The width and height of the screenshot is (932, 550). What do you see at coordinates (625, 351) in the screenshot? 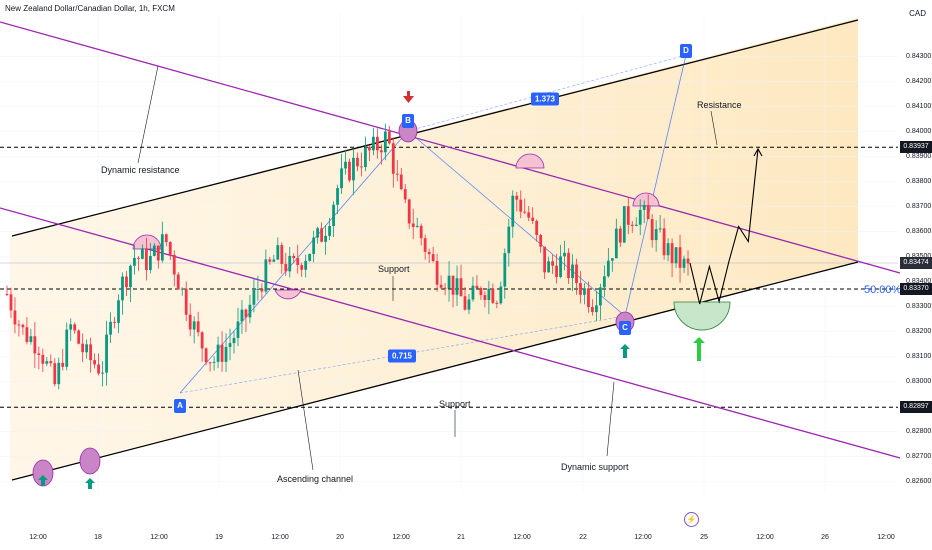
I see `arrow-up-icon` at bounding box center [625, 351].